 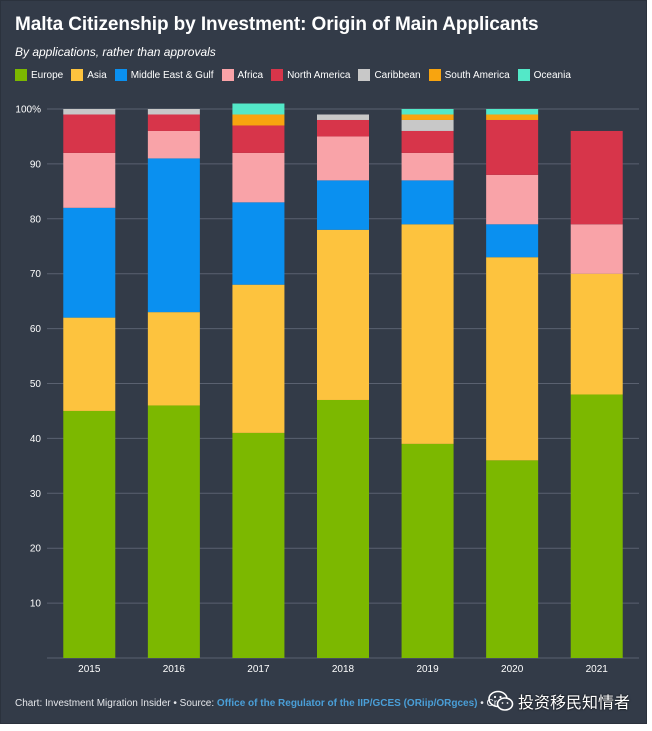 What do you see at coordinates (512, 669) in the screenshot?
I see `x-tick-label: 2020` at bounding box center [512, 669].